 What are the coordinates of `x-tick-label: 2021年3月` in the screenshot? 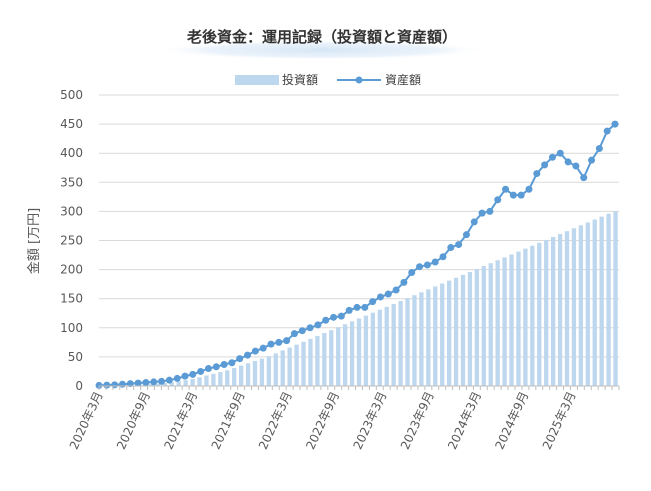 It's located at (180, 420).